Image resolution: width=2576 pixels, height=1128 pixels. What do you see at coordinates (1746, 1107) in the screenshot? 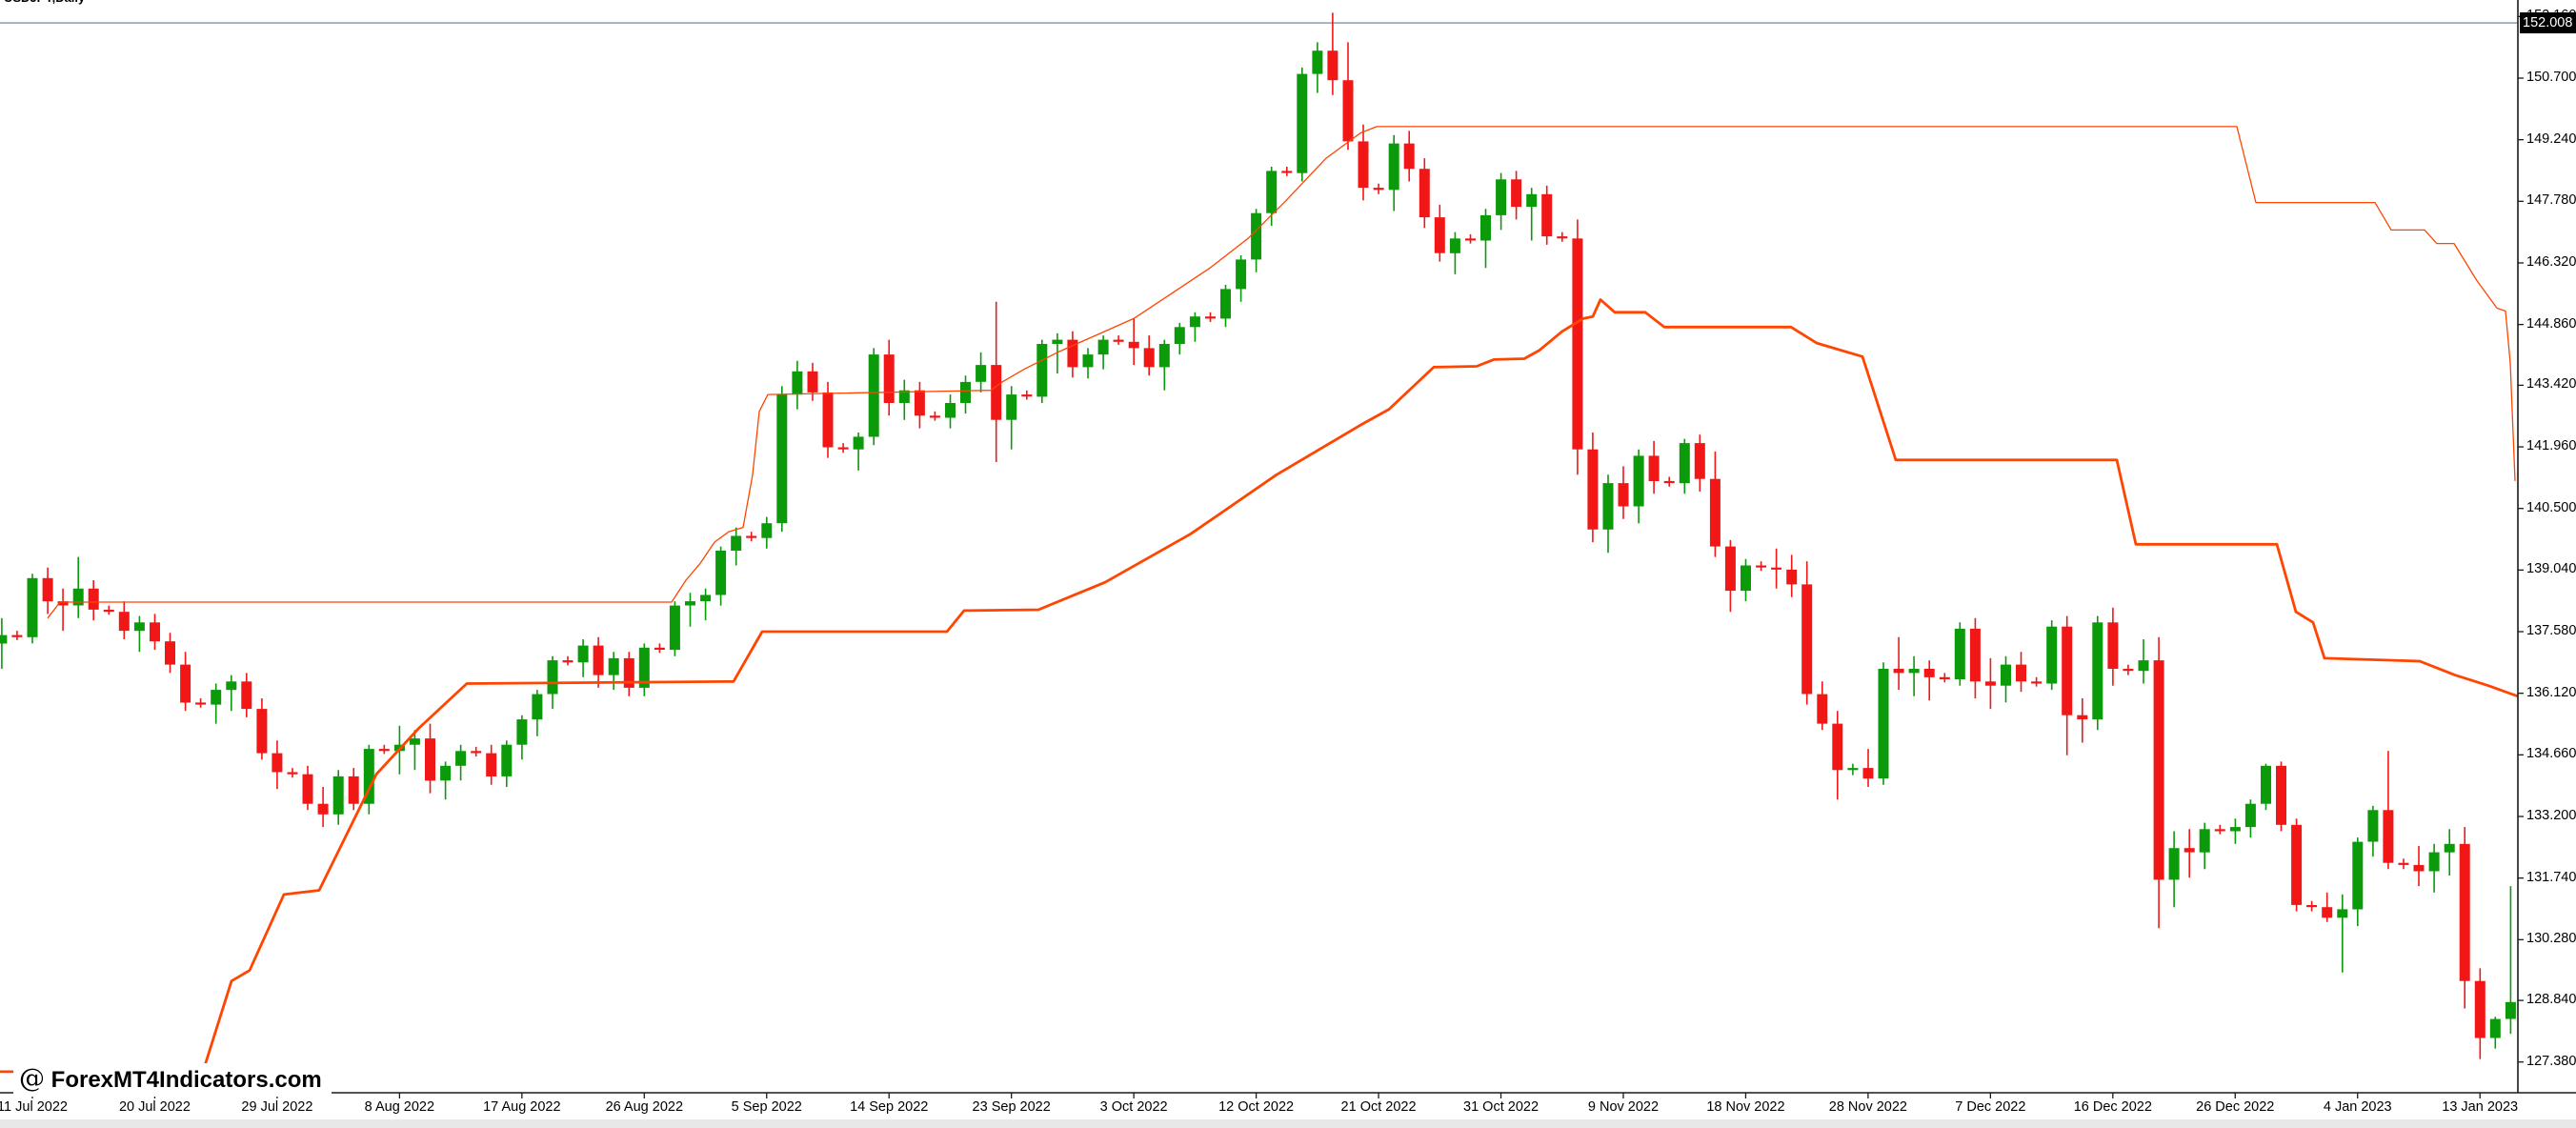
I see `date-tick-label: 18 Nov 2022` at bounding box center [1746, 1107].